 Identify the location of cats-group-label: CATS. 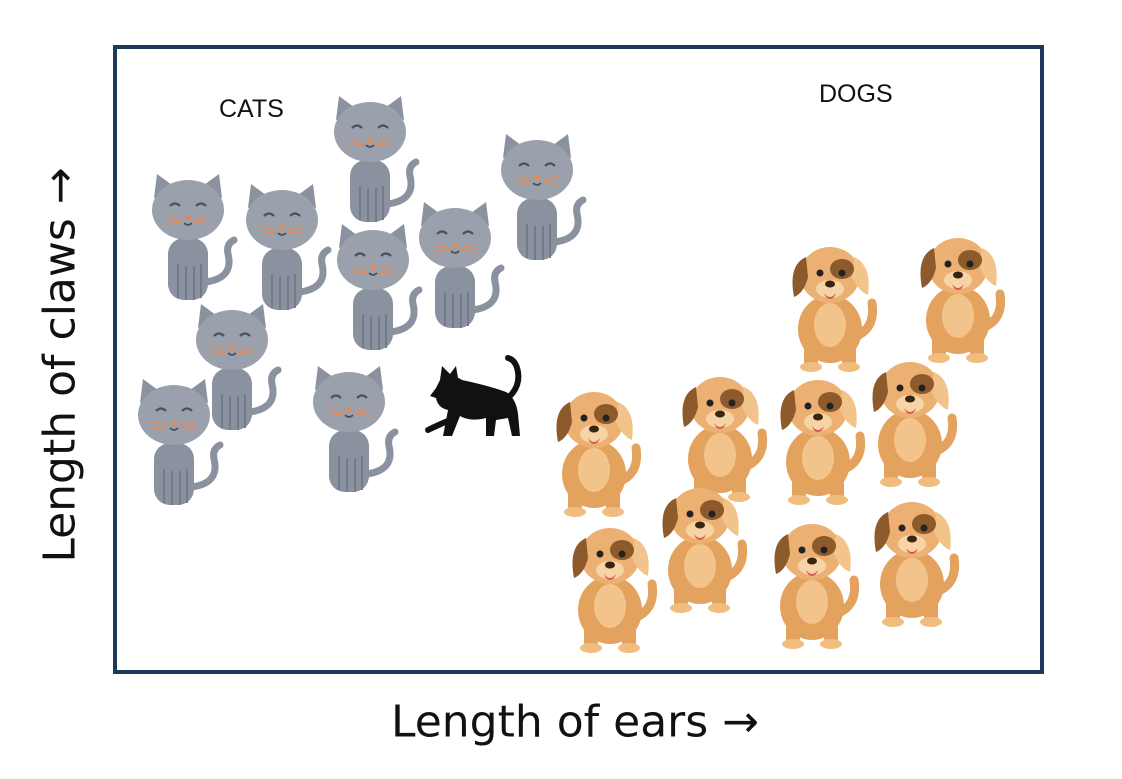
(251, 109).